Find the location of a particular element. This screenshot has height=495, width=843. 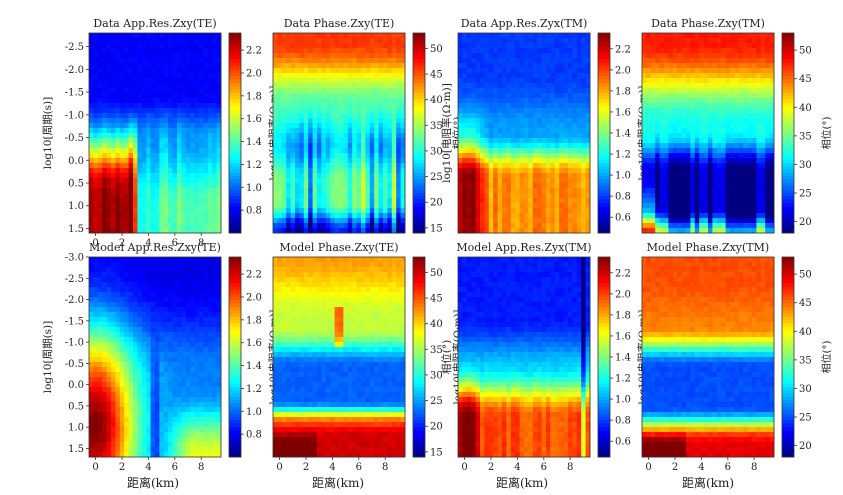

colorbar-tick-label: 50 is located at coordinates (436, 49).